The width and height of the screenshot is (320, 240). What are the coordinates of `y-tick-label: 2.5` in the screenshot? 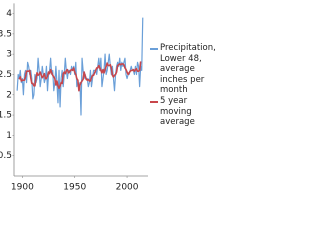 It's located at (6, 75).